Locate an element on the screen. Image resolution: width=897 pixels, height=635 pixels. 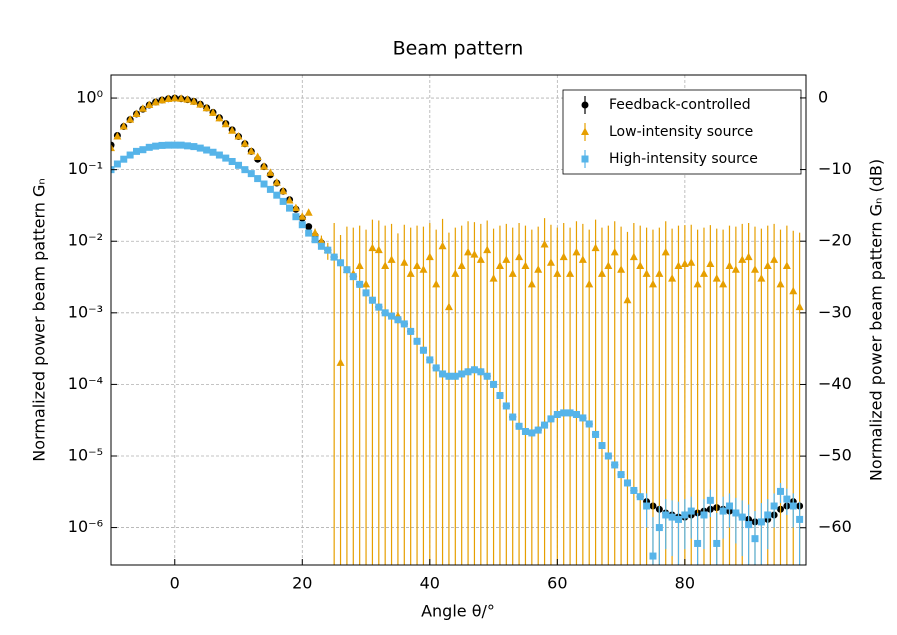
x-tick-label: 0 is located at coordinates (175, 583).